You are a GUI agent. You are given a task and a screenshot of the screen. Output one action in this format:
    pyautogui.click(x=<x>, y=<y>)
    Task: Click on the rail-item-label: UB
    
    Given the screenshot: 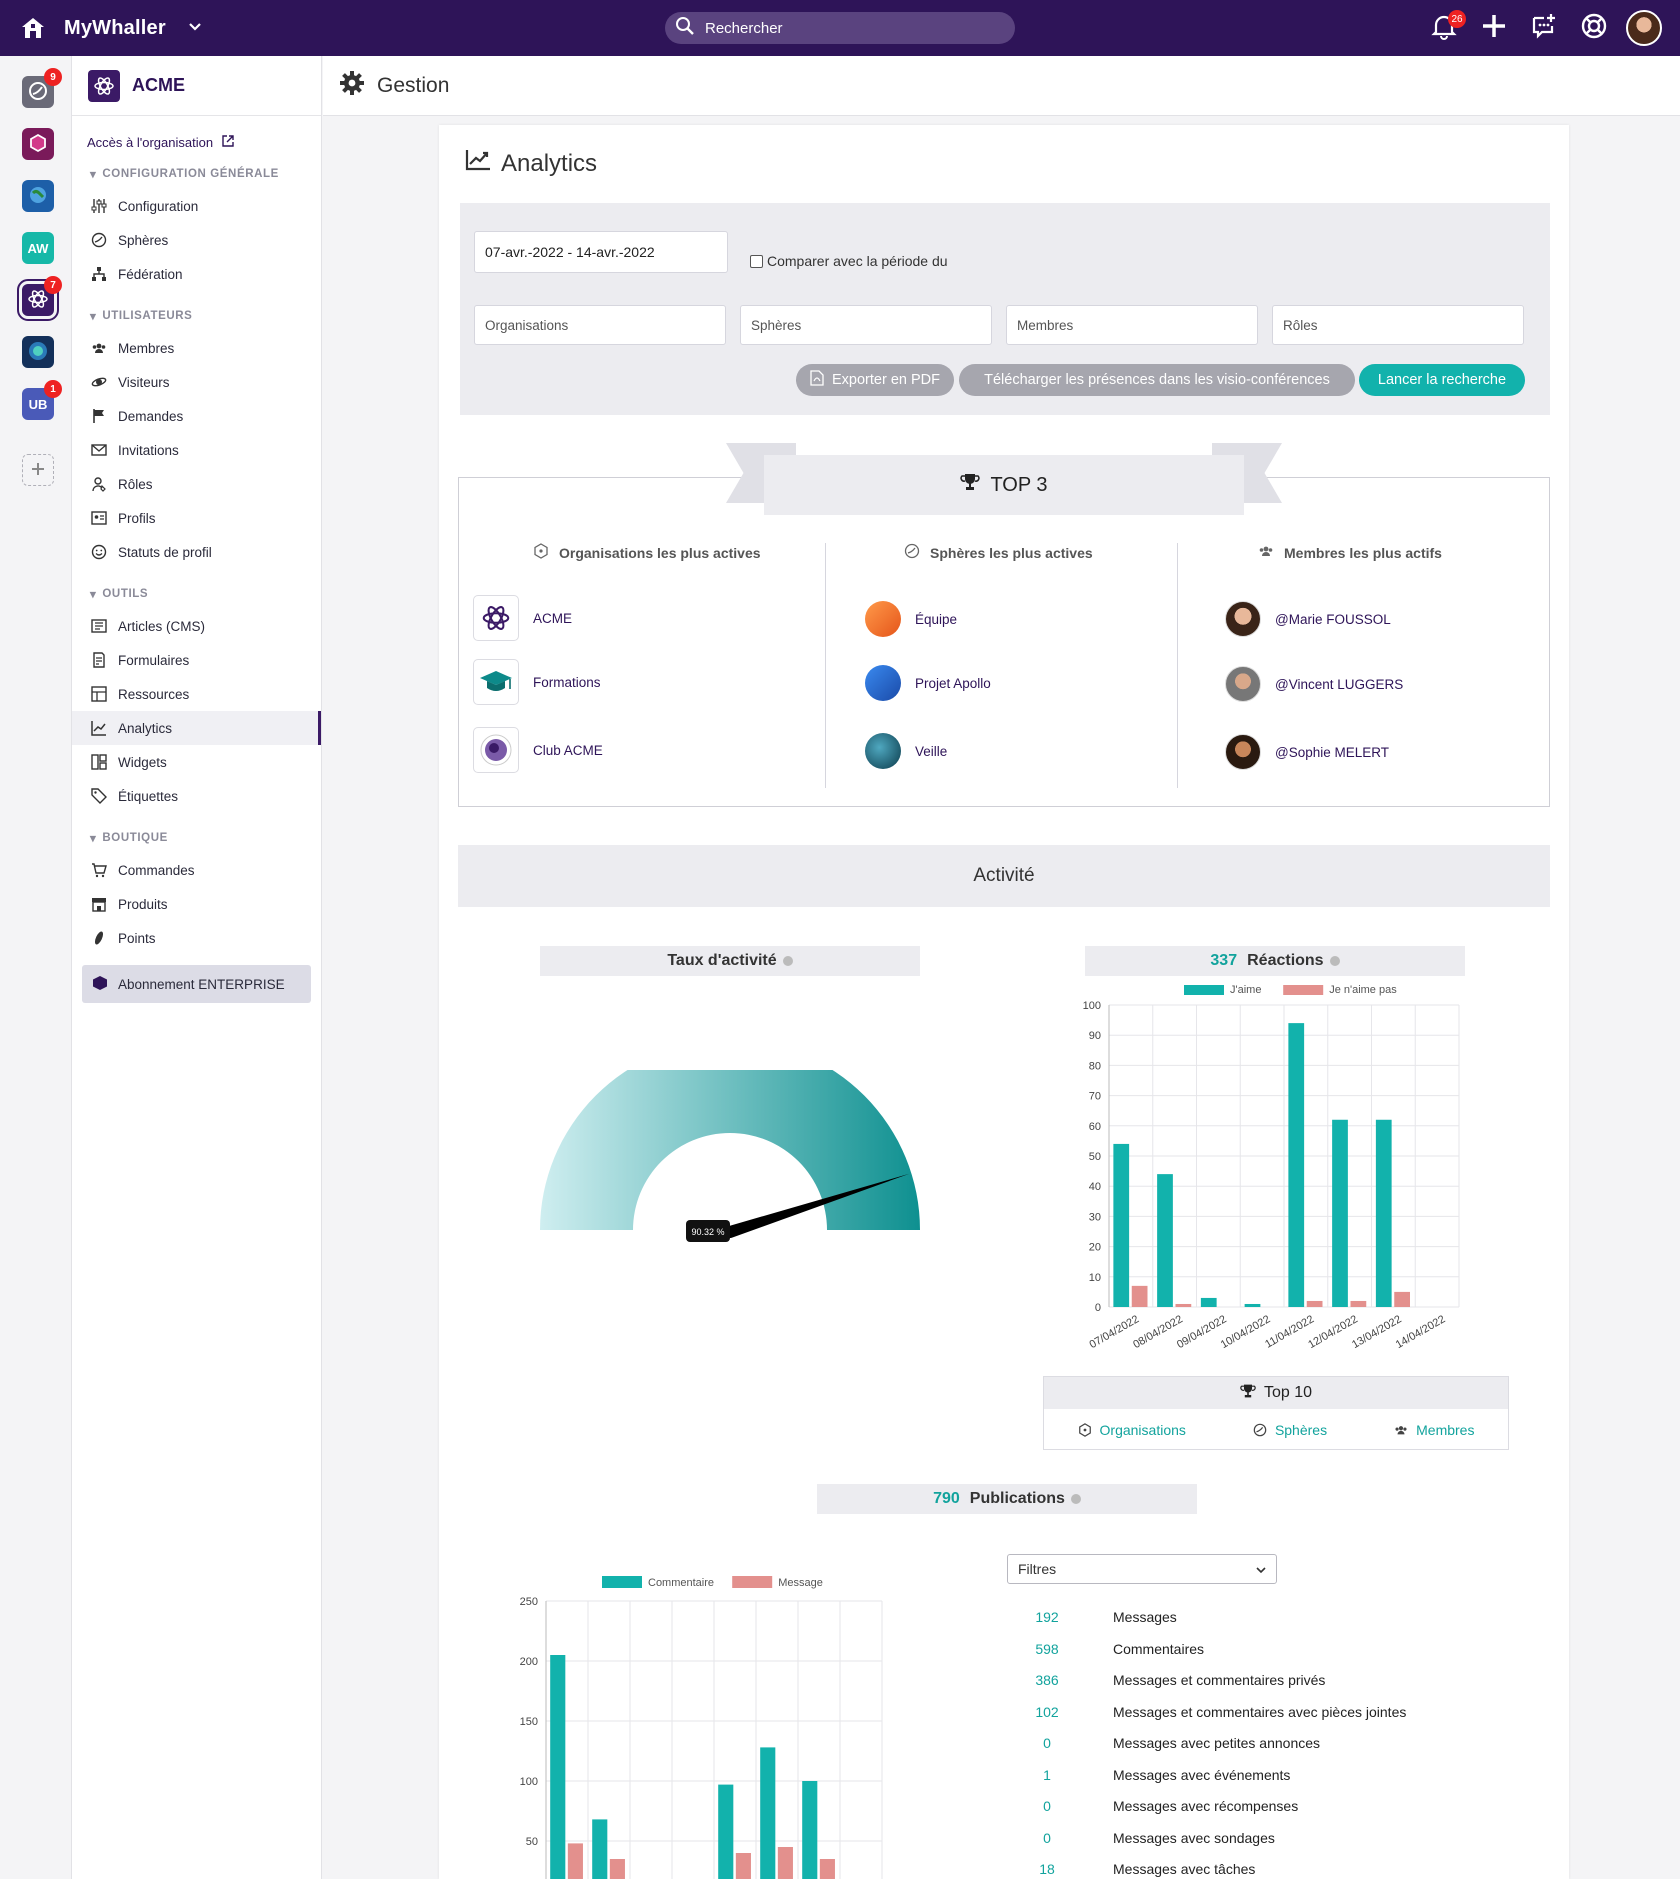 What is the action you would take?
    pyautogui.click(x=38, y=404)
    